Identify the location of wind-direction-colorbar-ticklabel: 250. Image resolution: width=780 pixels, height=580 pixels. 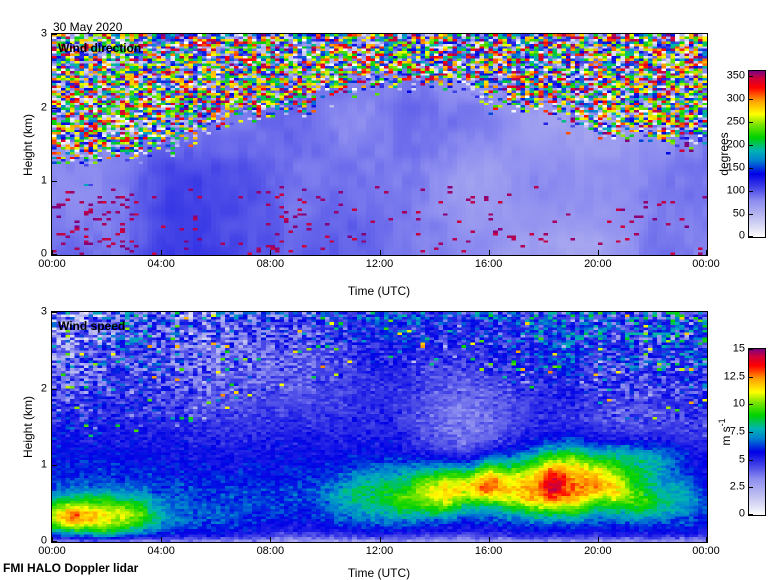
(735, 121).